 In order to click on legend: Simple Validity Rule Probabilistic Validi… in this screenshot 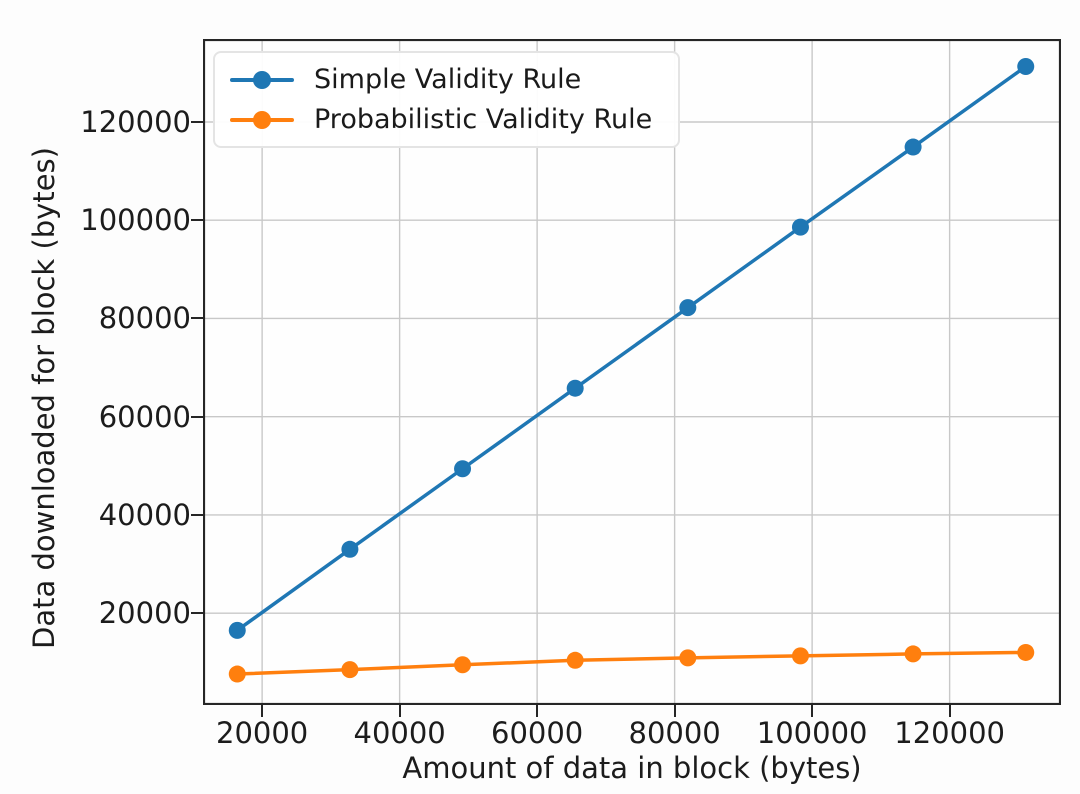, I will do `click(447, 100)`.